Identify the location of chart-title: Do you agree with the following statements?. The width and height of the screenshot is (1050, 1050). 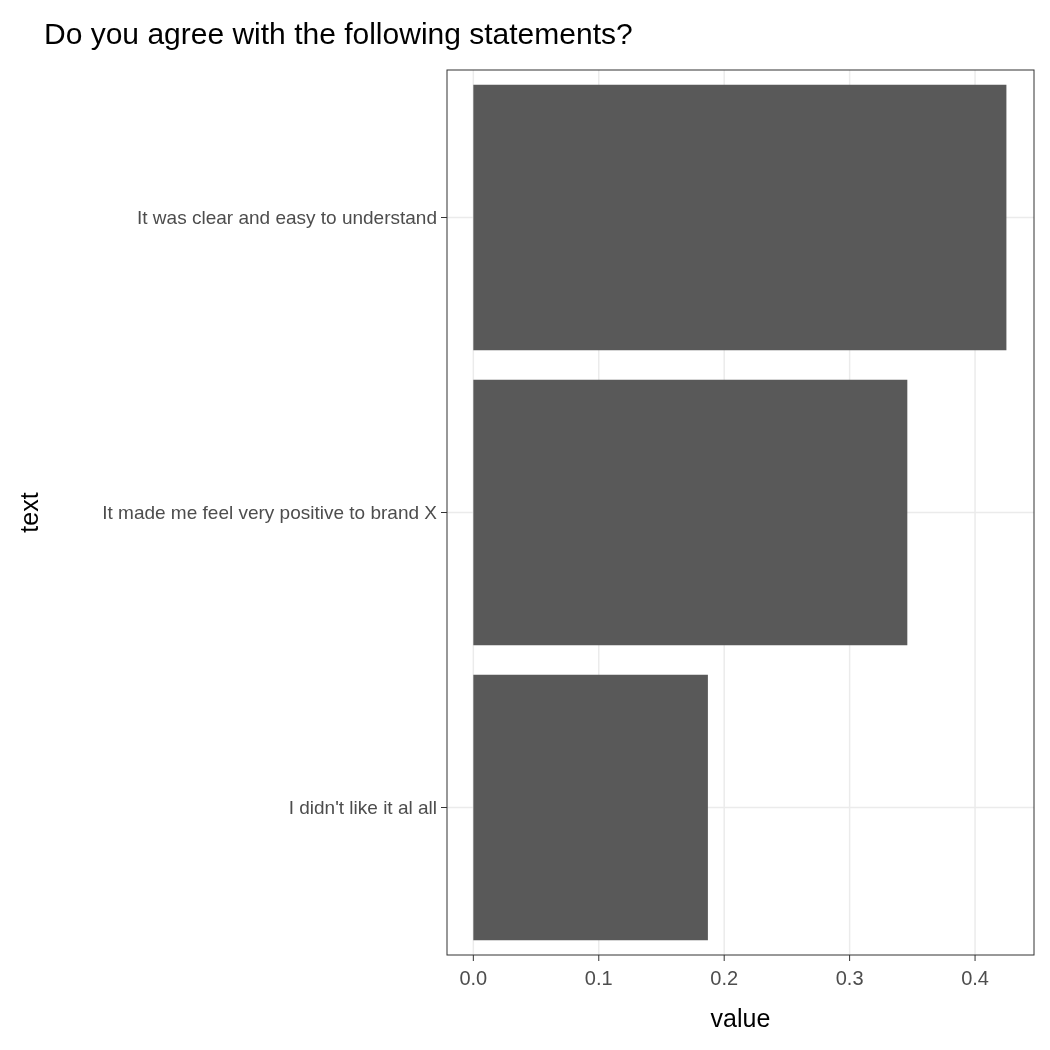
(338, 33).